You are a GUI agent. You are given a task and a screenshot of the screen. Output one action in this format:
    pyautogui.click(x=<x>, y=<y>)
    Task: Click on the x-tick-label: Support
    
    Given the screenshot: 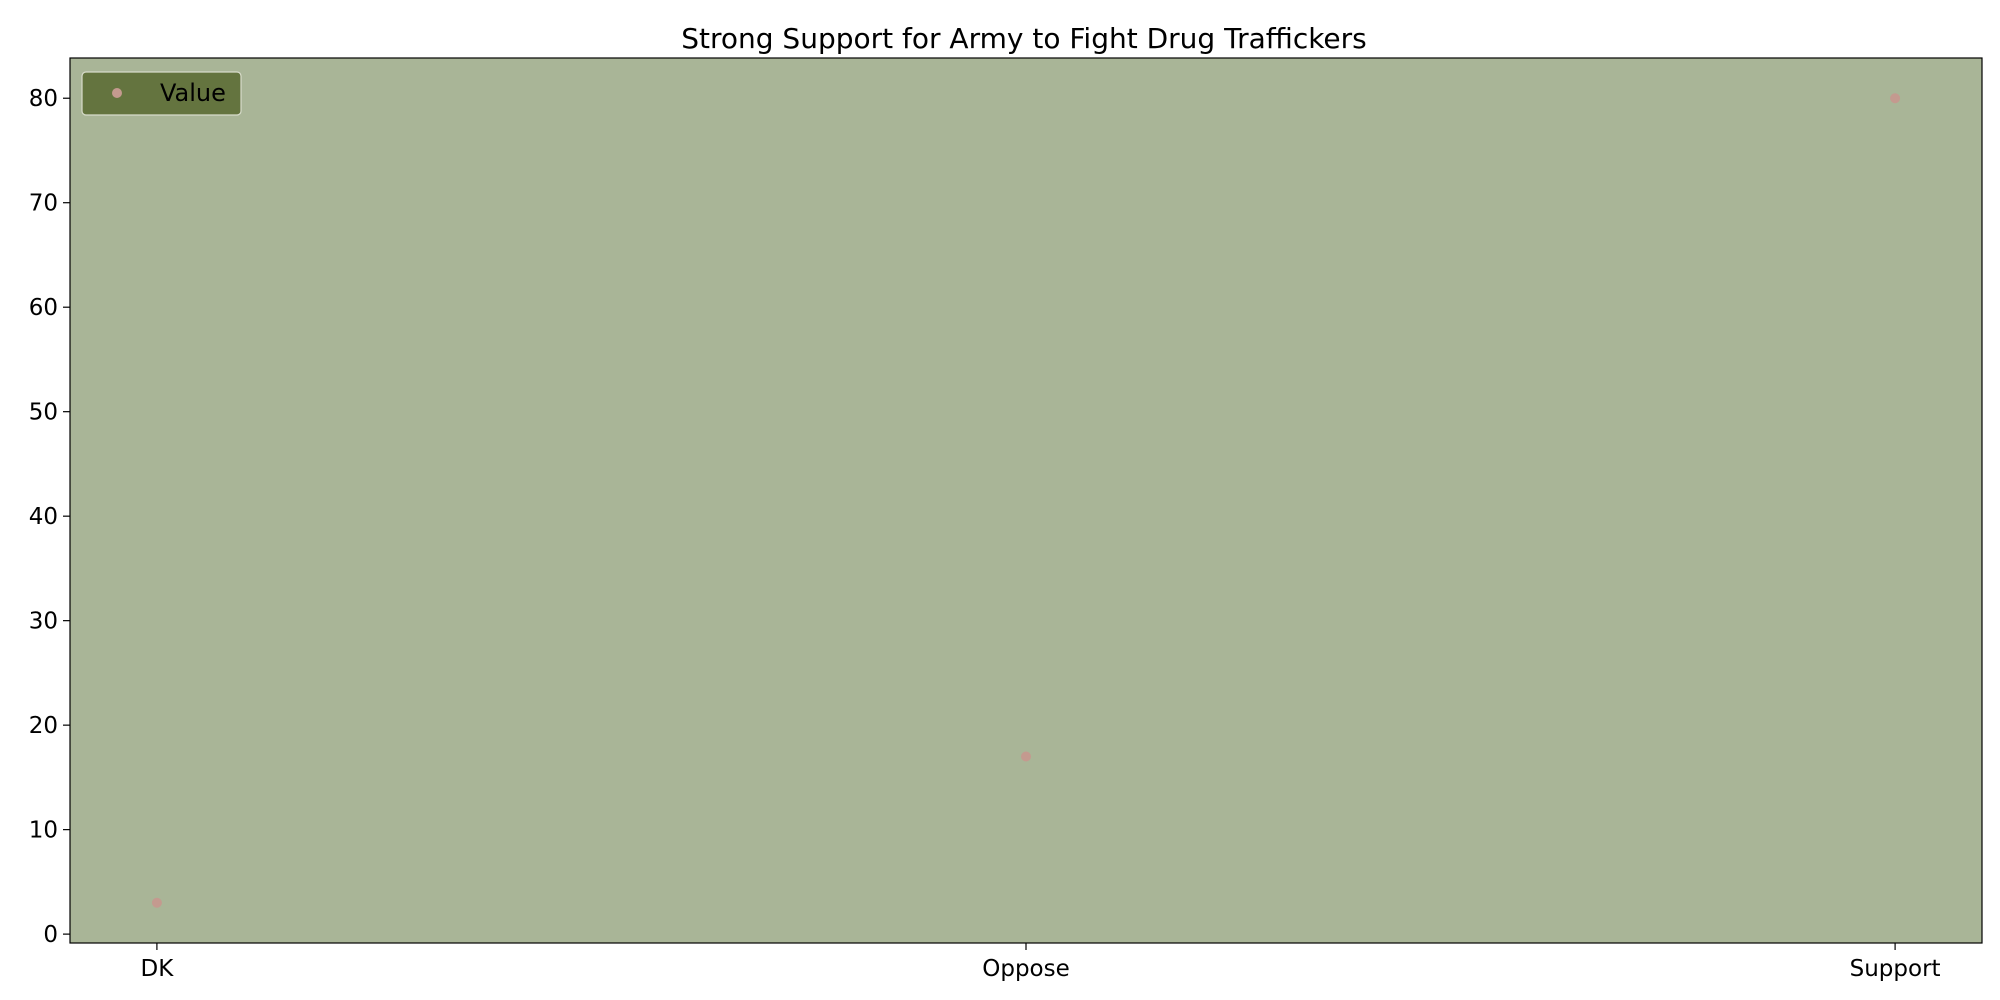 What is the action you would take?
    pyautogui.click(x=1895, y=969)
    